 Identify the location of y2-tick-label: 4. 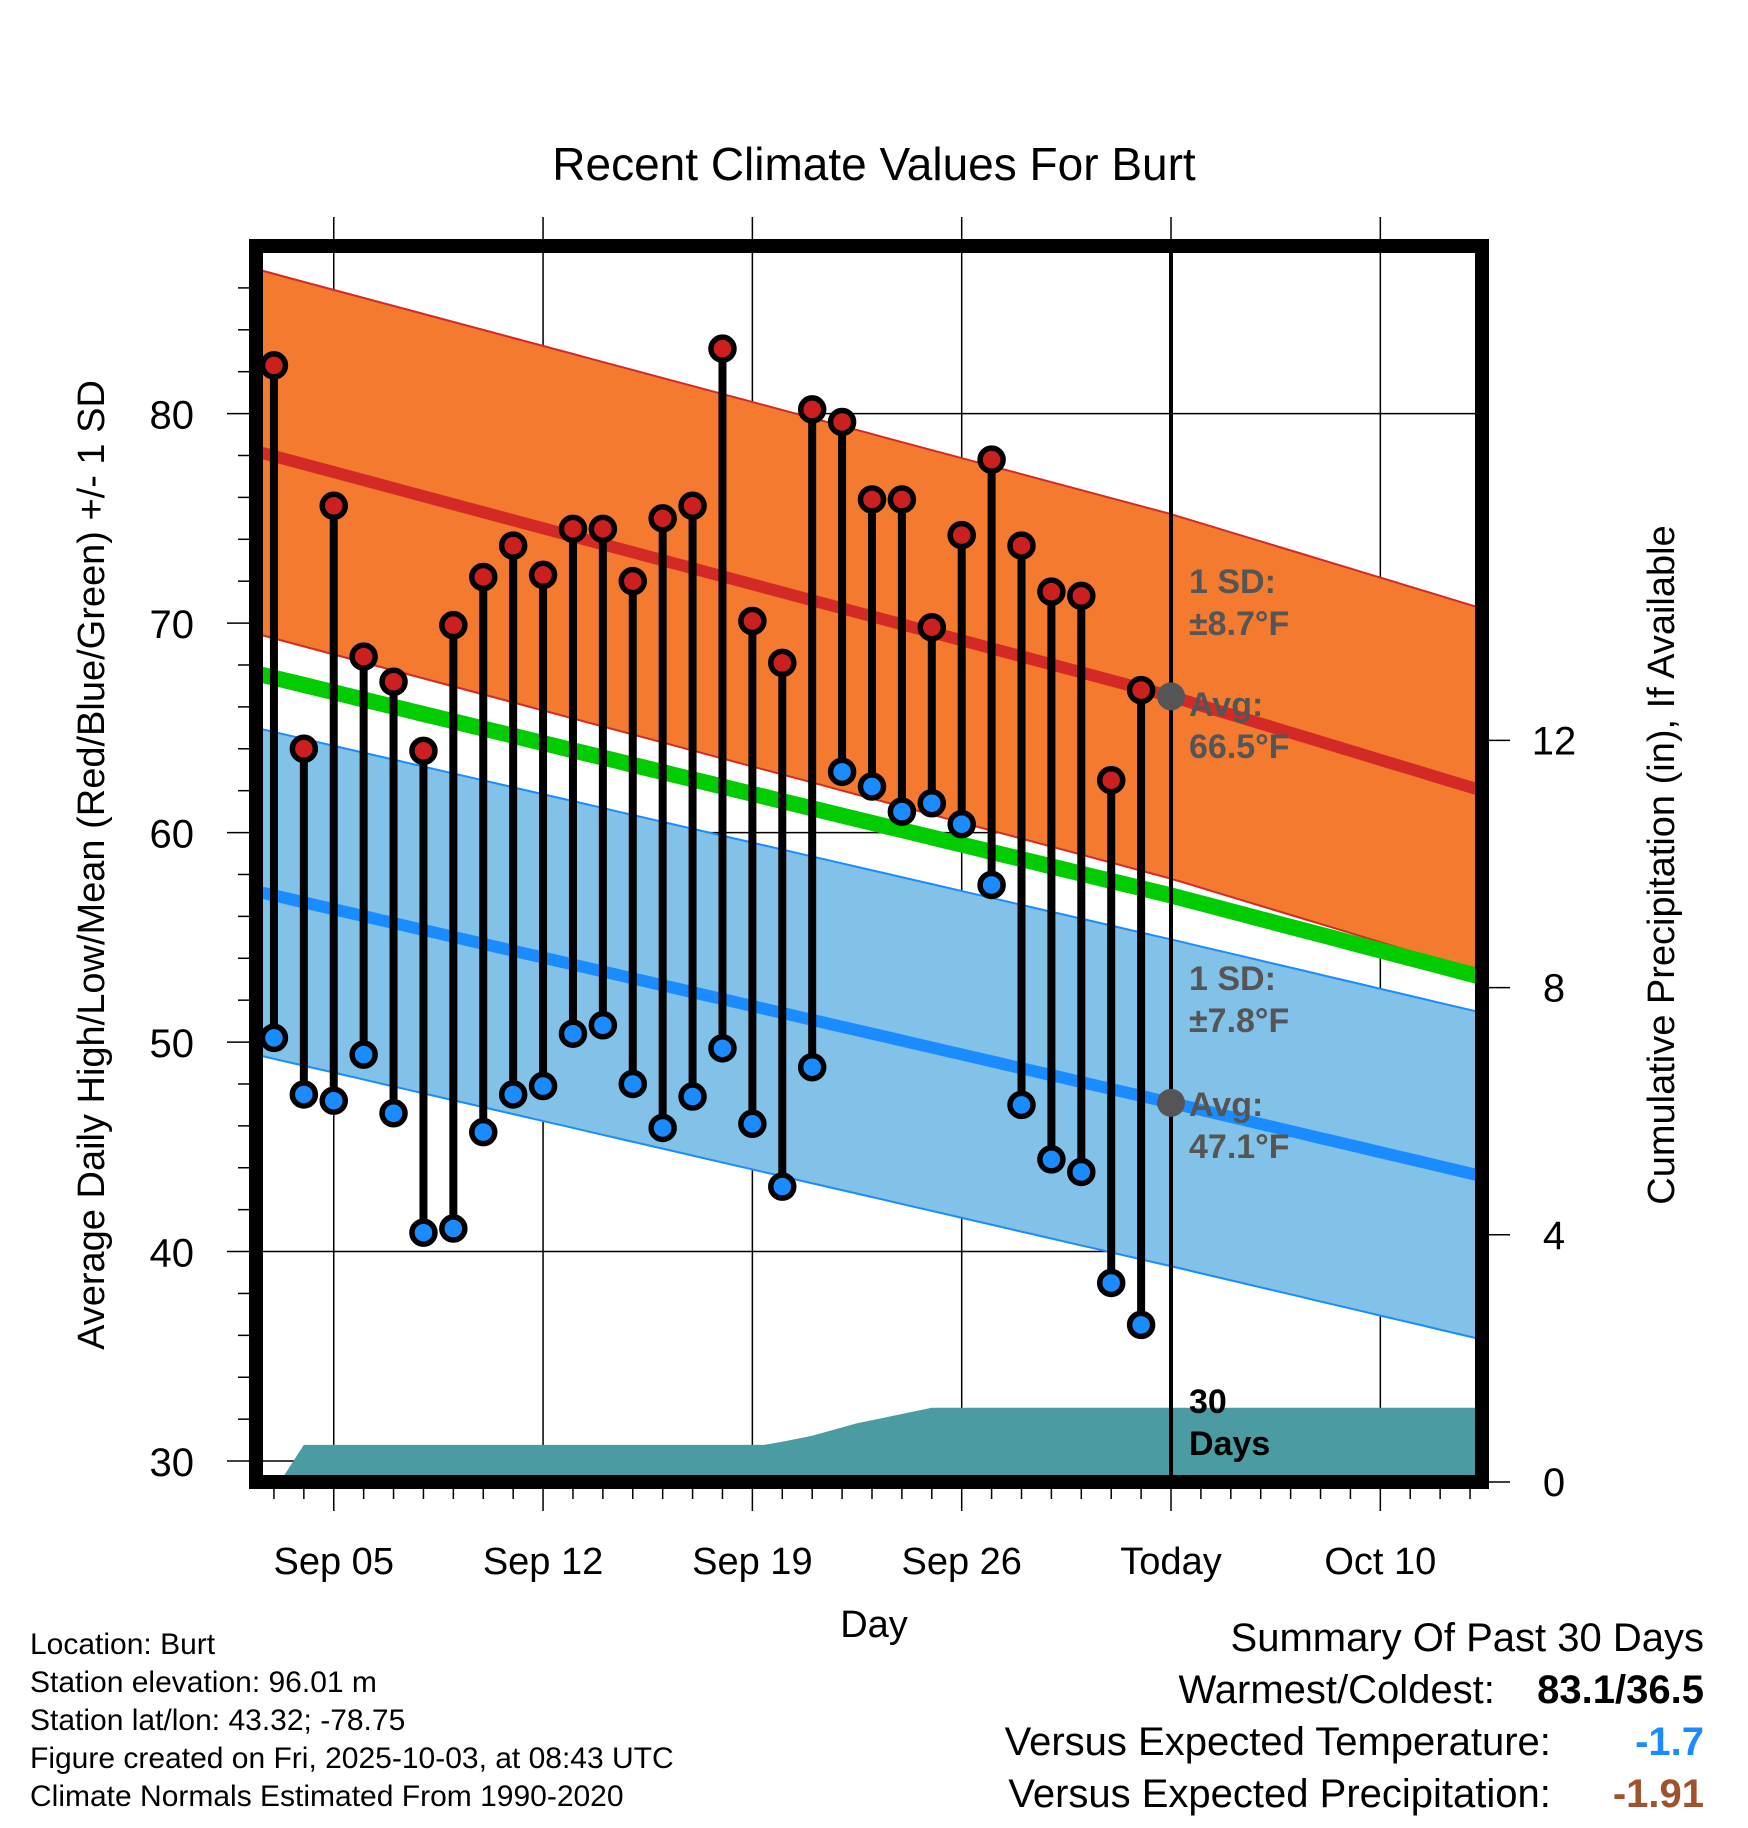
(1554, 1236).